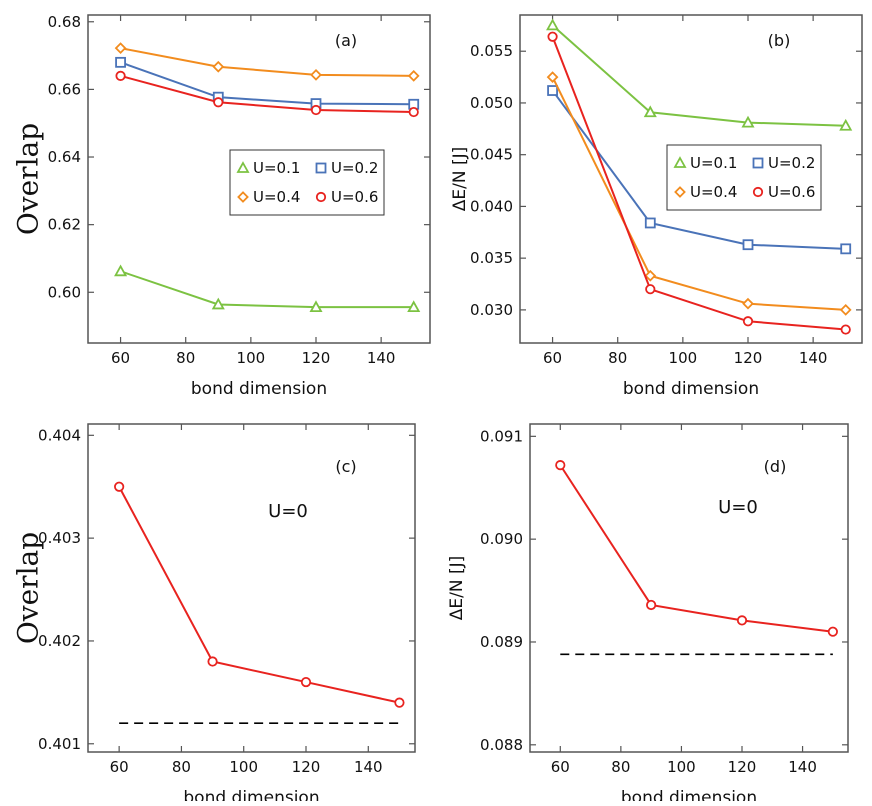  I want to click on series-line-U=0.4, so click(698, 193).